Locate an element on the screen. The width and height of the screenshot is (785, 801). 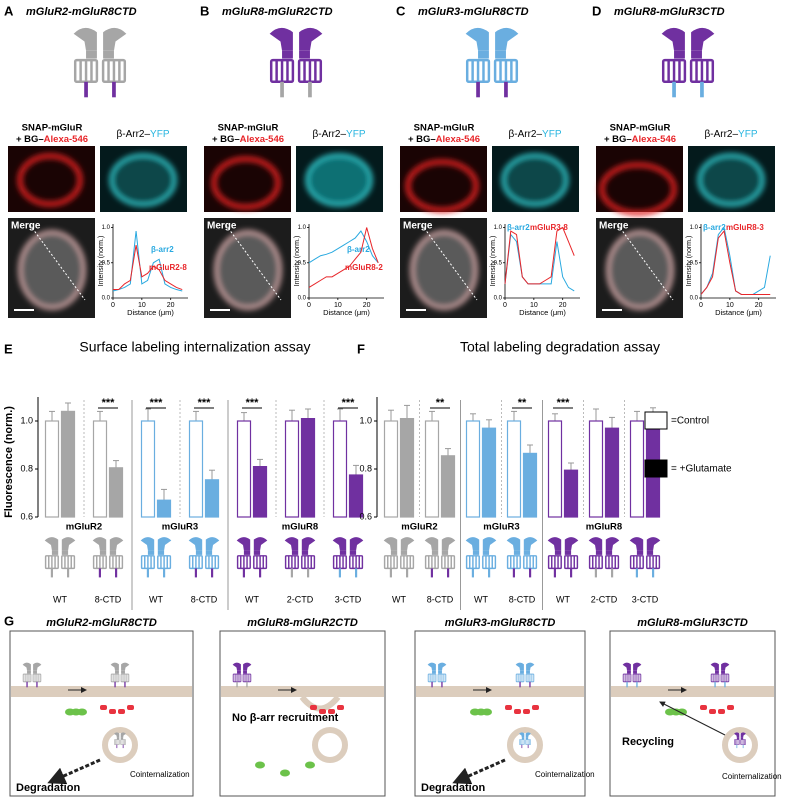
x-tick-label: 10 is located at coordinates (338, 305).